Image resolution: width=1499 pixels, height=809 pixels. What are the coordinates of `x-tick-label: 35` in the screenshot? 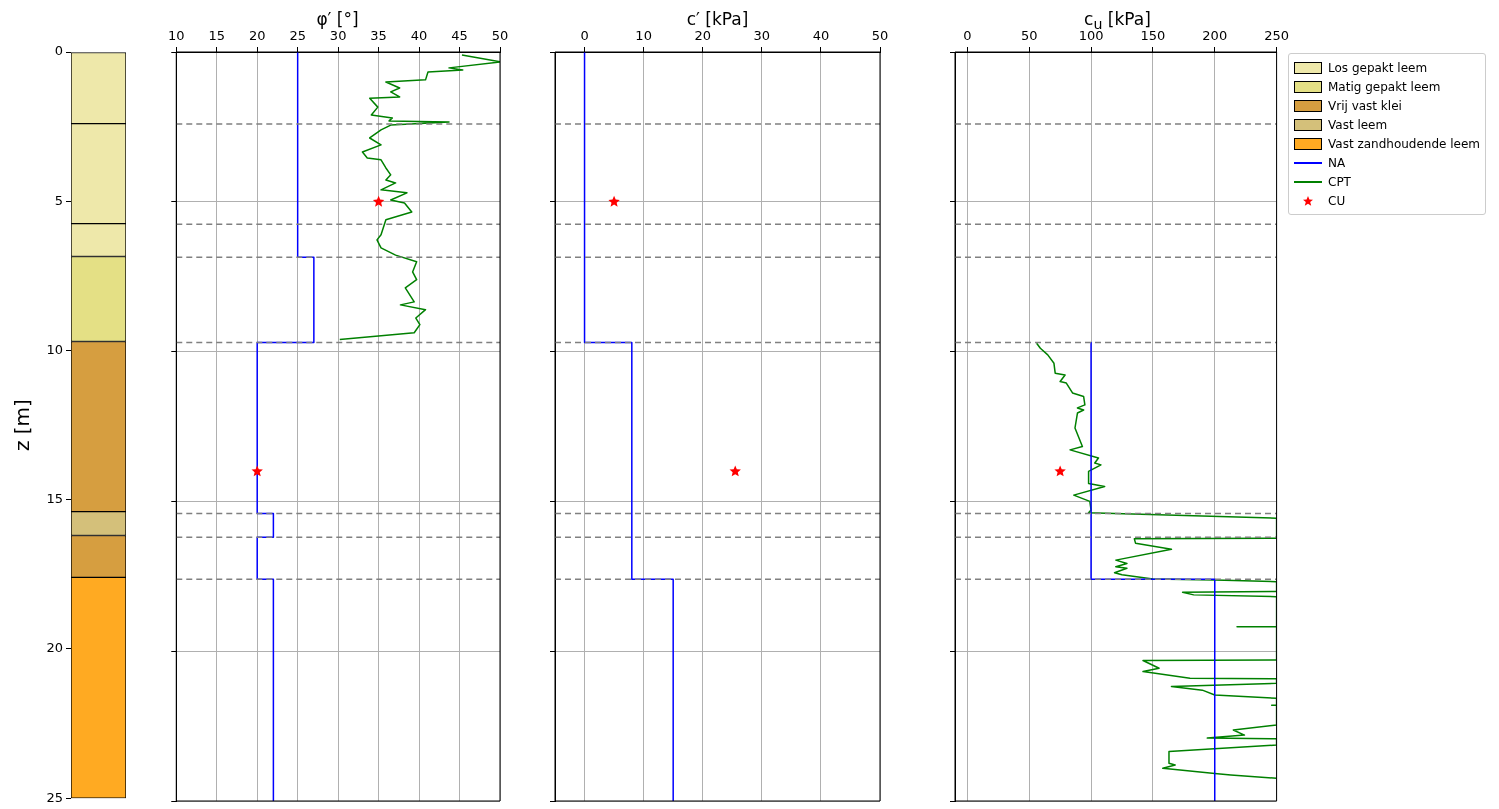 It's located at (378, 35).